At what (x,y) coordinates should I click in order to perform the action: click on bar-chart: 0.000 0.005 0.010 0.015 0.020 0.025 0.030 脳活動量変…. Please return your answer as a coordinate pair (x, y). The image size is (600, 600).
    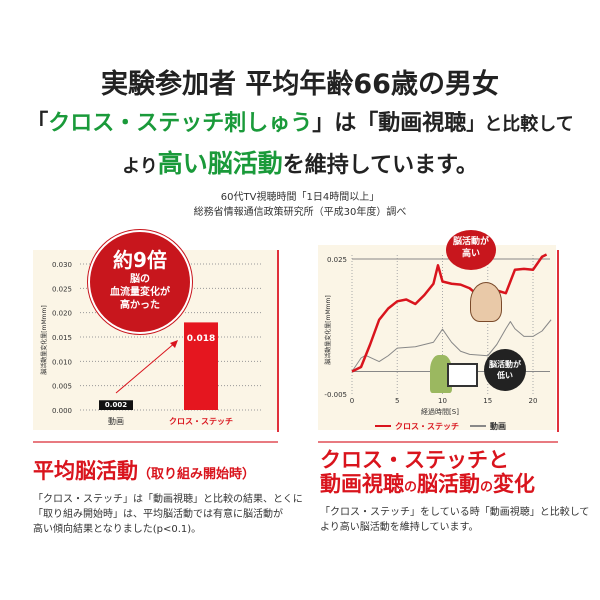
    Looking at the image, I should click on (151, 343).